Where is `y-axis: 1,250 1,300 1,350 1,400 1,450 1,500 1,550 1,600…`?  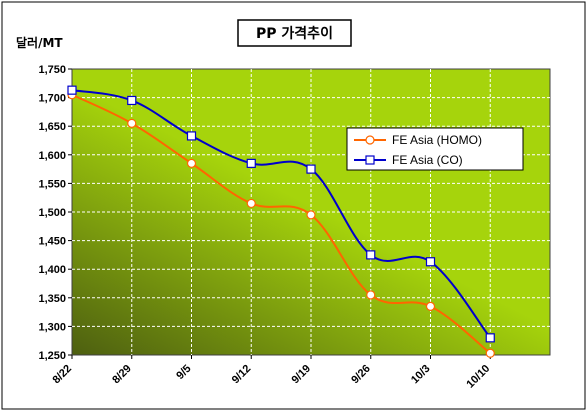 y-axis: 1,250 1,300 1,350 1,400 1,450 1,500 1,550 1,600… is located at coordinates (55, 213).